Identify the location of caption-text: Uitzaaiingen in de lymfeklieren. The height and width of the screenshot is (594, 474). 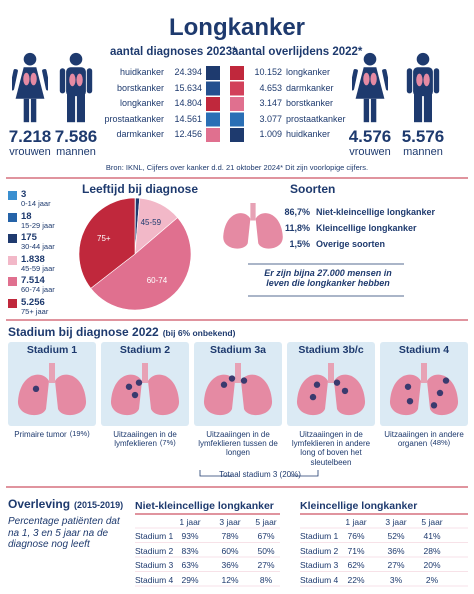
(145, 439).